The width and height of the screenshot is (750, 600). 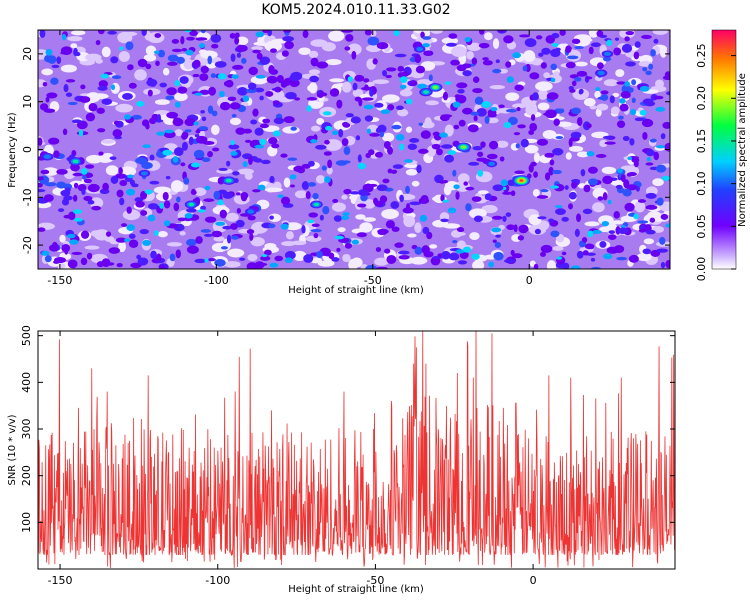 I want to click on x-tick-label: -100, so click(x=217, y=580).